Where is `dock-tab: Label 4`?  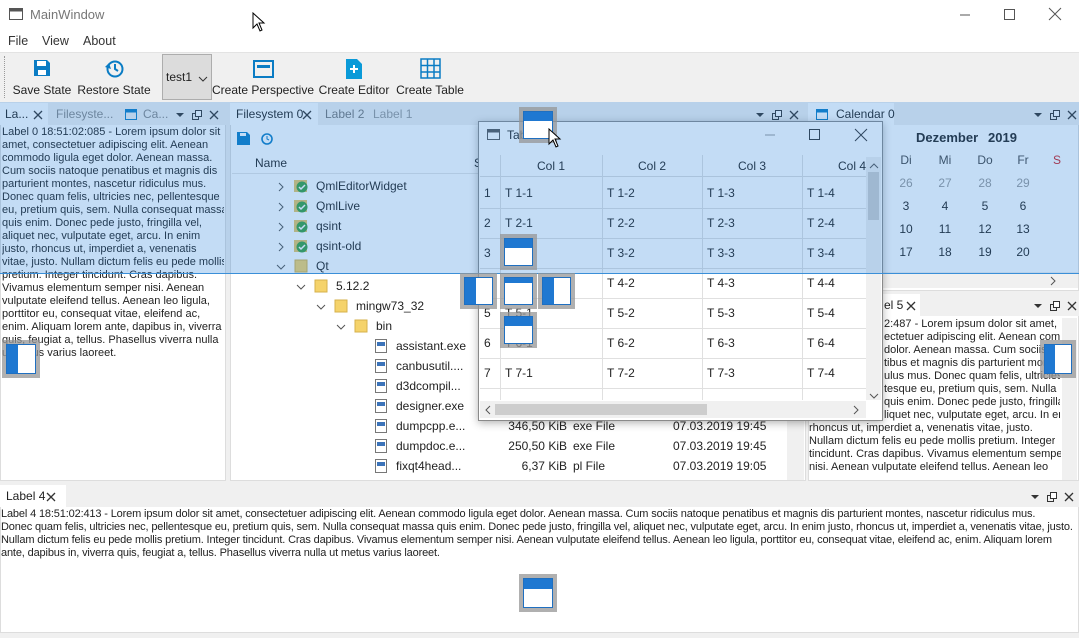 dock-tab: Label 4 is located at coordinates (26, 496).